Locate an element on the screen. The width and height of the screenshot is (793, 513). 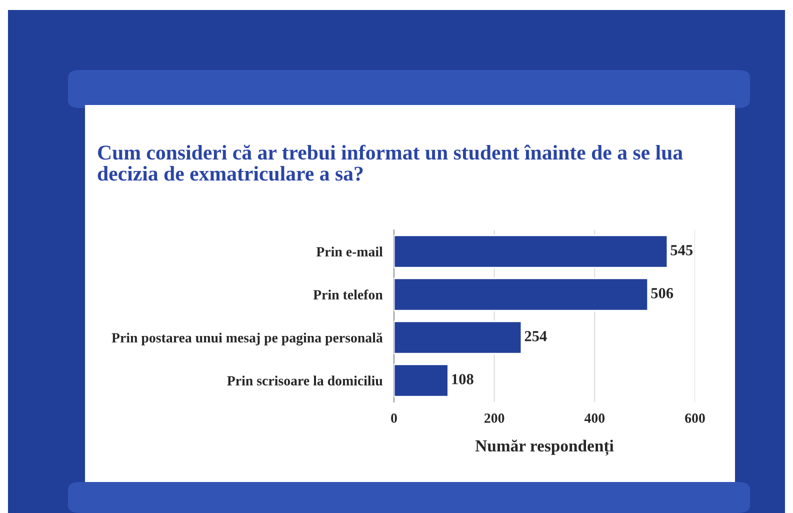
x-tick-label: 200 is located at coordinates (494, 418).